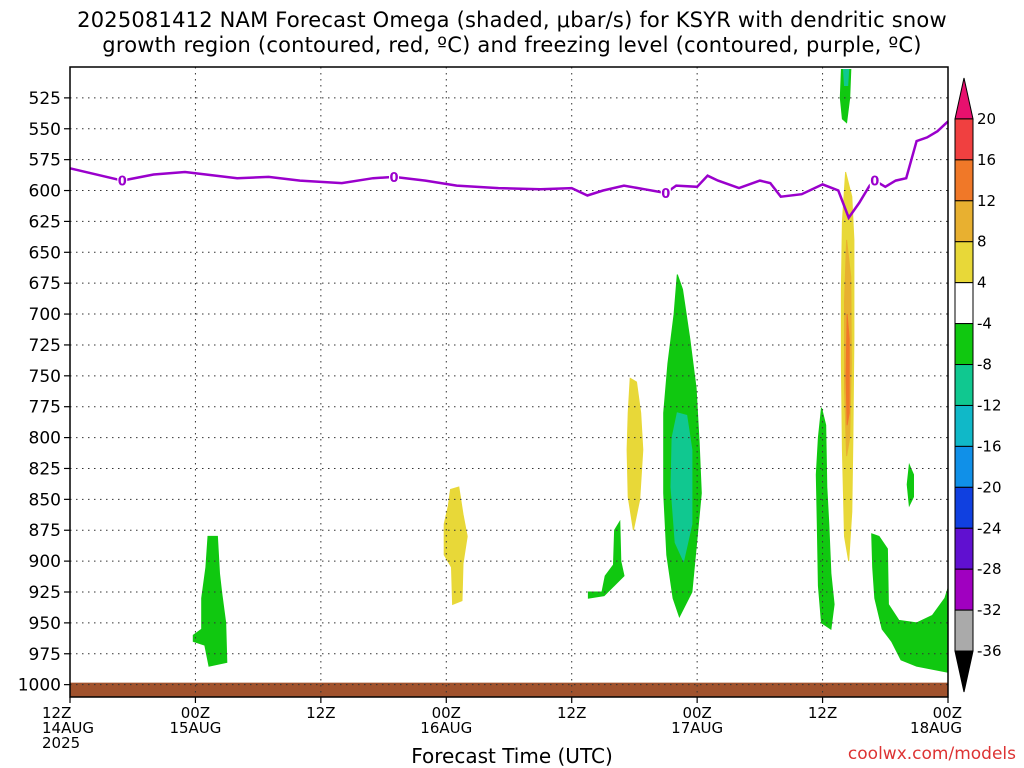 The width and height of the screenshot is (1024, 768). I want to click on freezing-label-3: 0, so click(874, 182).